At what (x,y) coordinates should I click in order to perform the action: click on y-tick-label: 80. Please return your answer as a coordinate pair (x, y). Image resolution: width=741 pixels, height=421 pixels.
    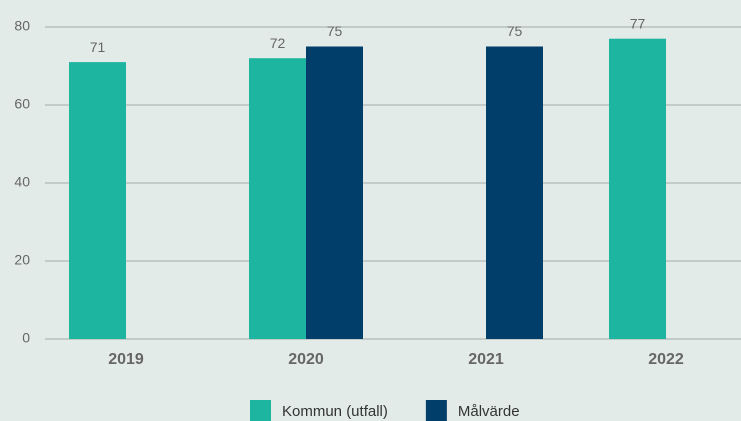
    Looking at the image, I should click on (22, 26).